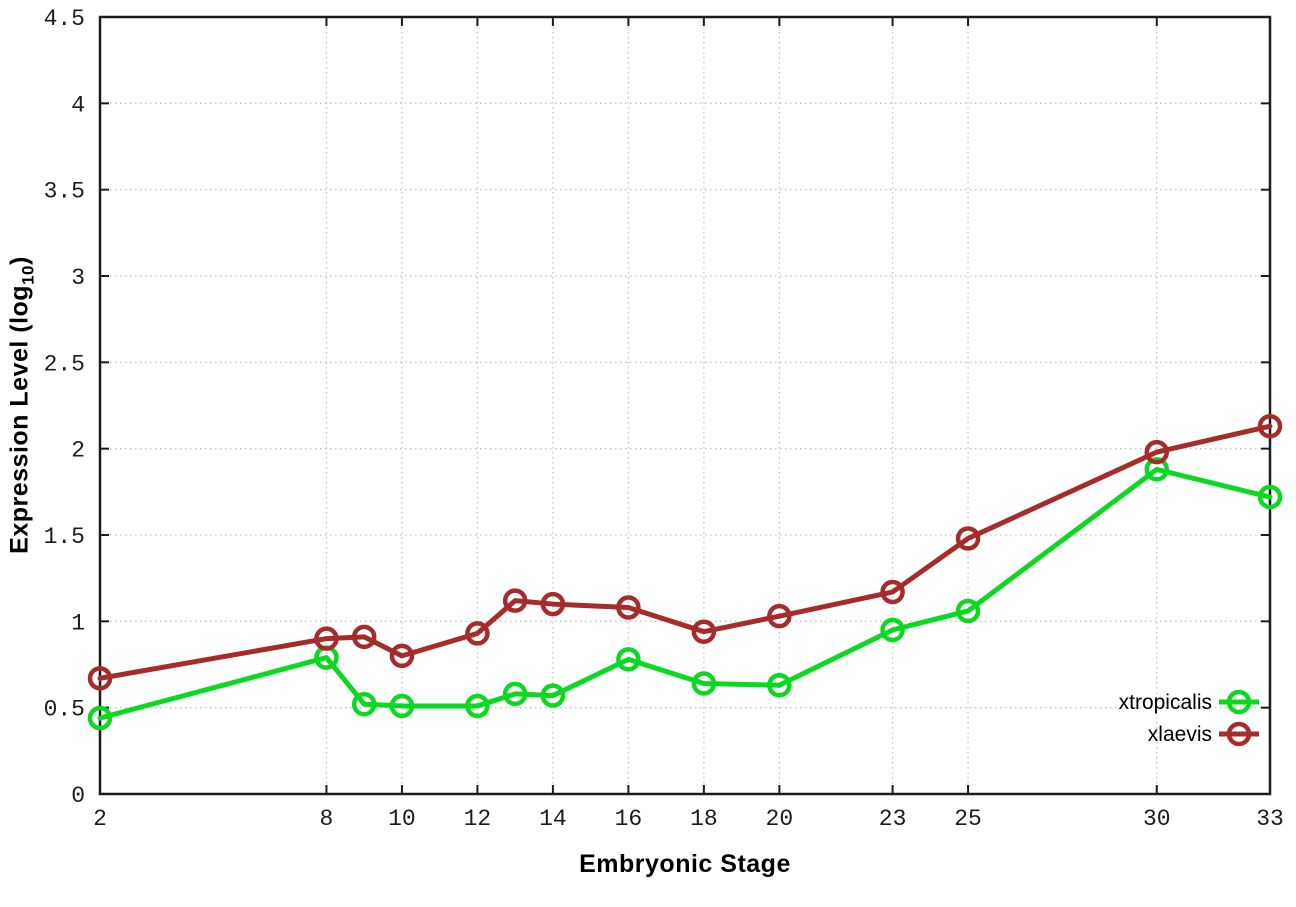 The height and width of the screenshot is (907, 1296). Describe the element at coordinates (402, 819) in the screenshot. I see `x-tick-label: 10` at that location.